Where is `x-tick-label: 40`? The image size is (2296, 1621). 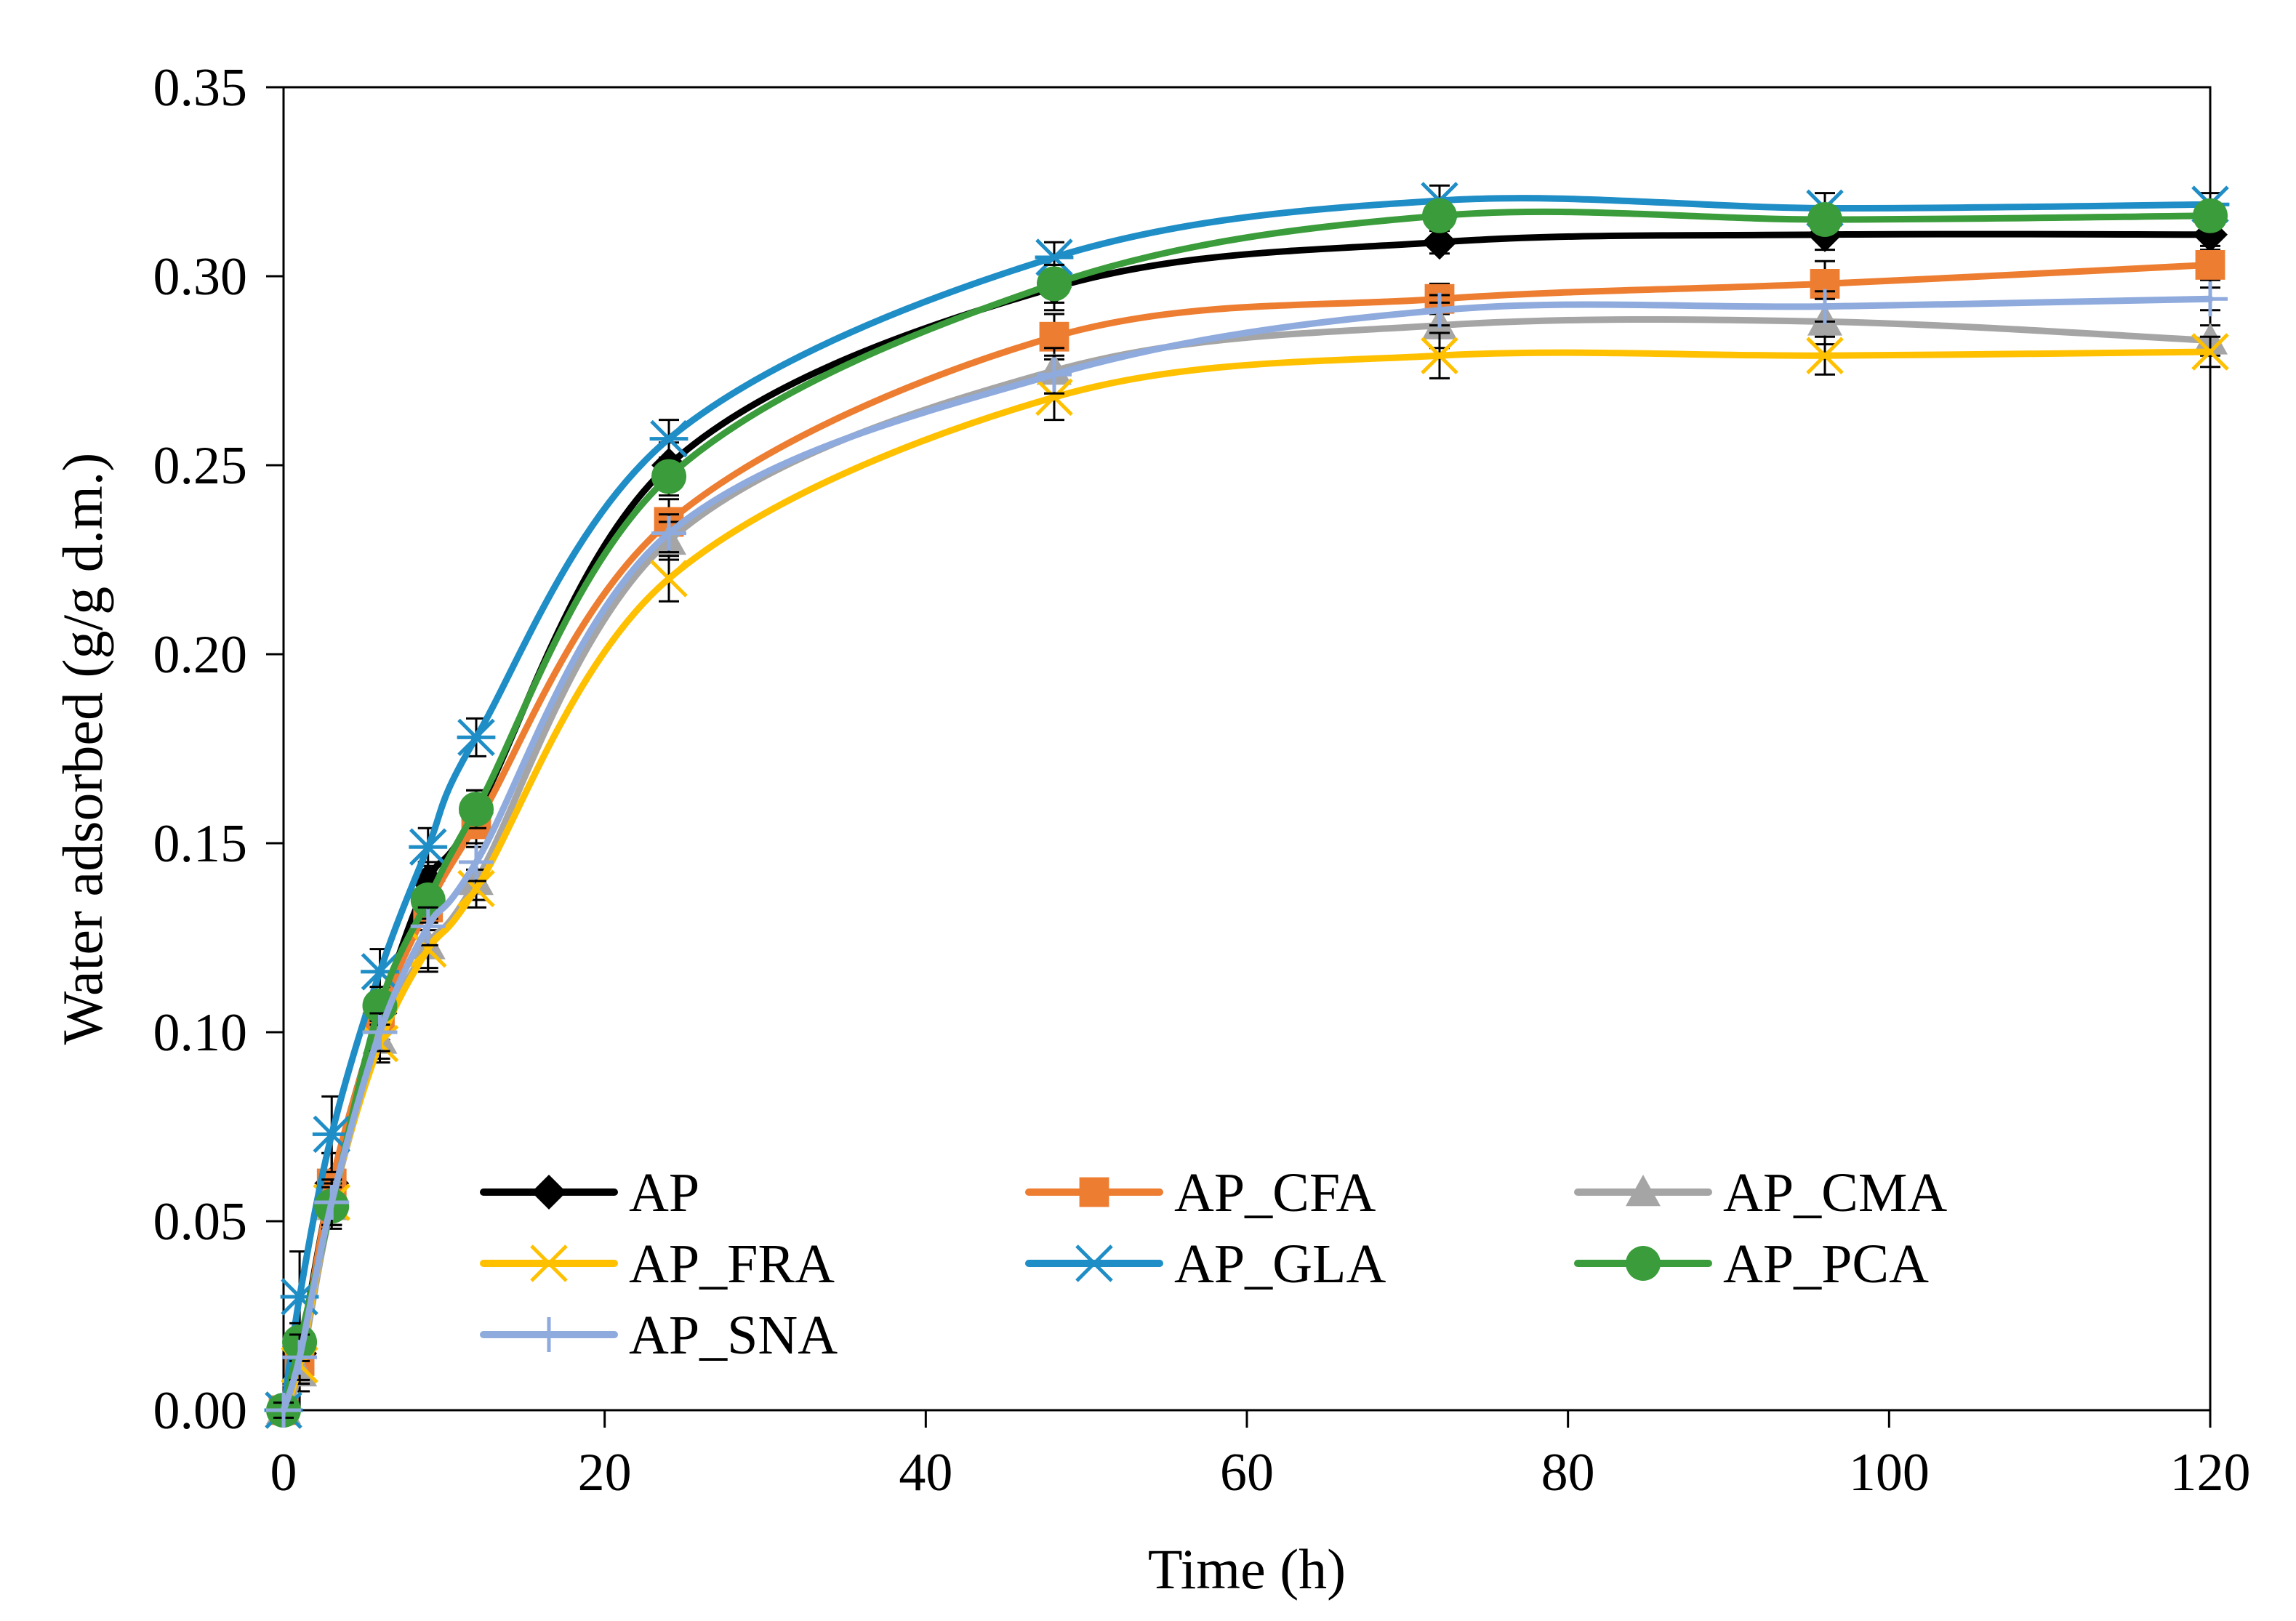 x-tick-label: 40 is located at coordinates (926, 1473).